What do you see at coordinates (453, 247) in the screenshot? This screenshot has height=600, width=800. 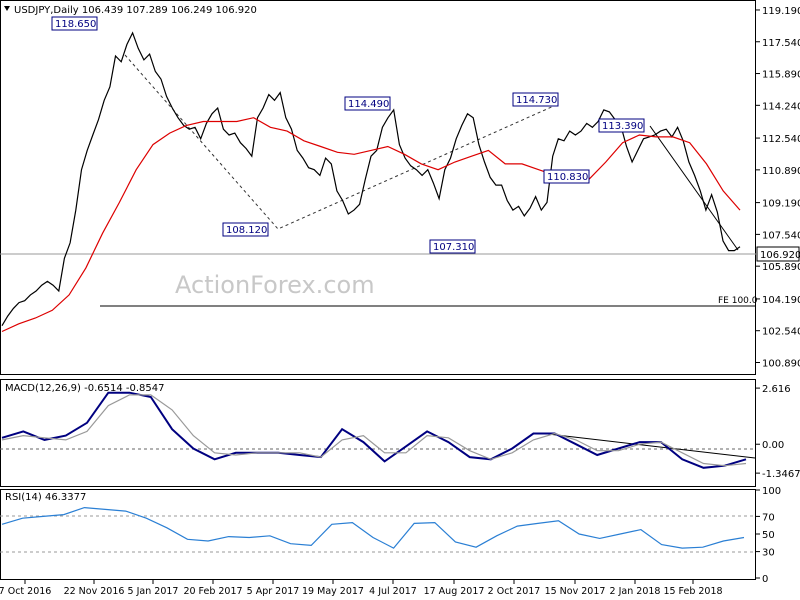 I see `pivot-label-4: 107.310` at bounding box center [453, 247].